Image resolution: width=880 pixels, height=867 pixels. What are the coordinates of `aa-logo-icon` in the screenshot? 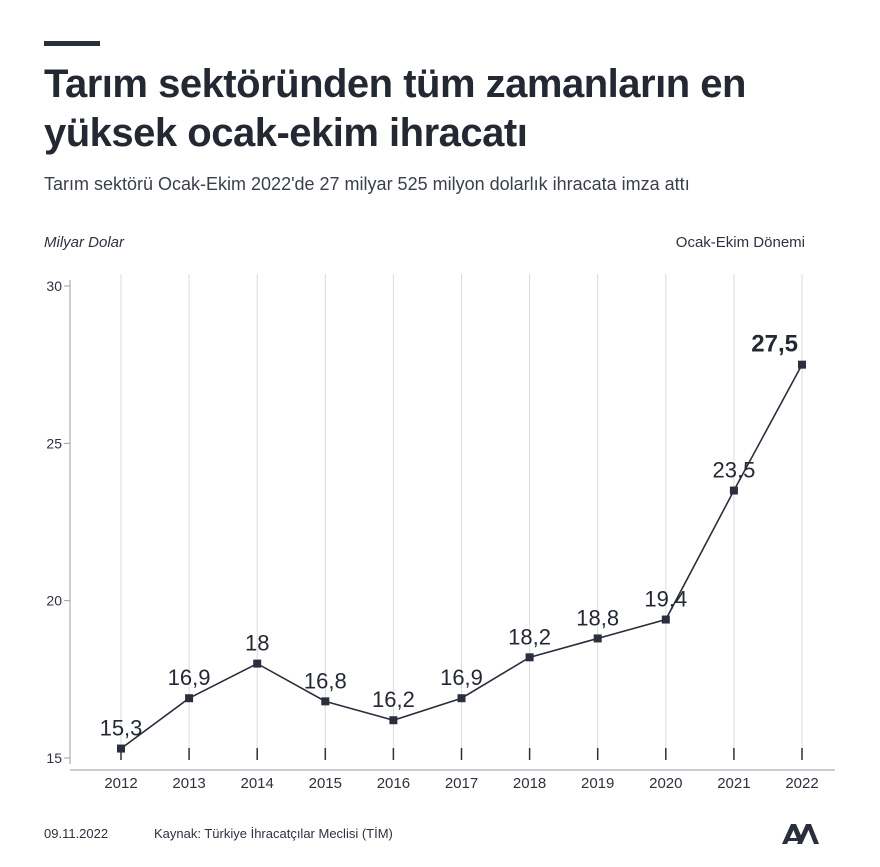 It's located at (800, 834).